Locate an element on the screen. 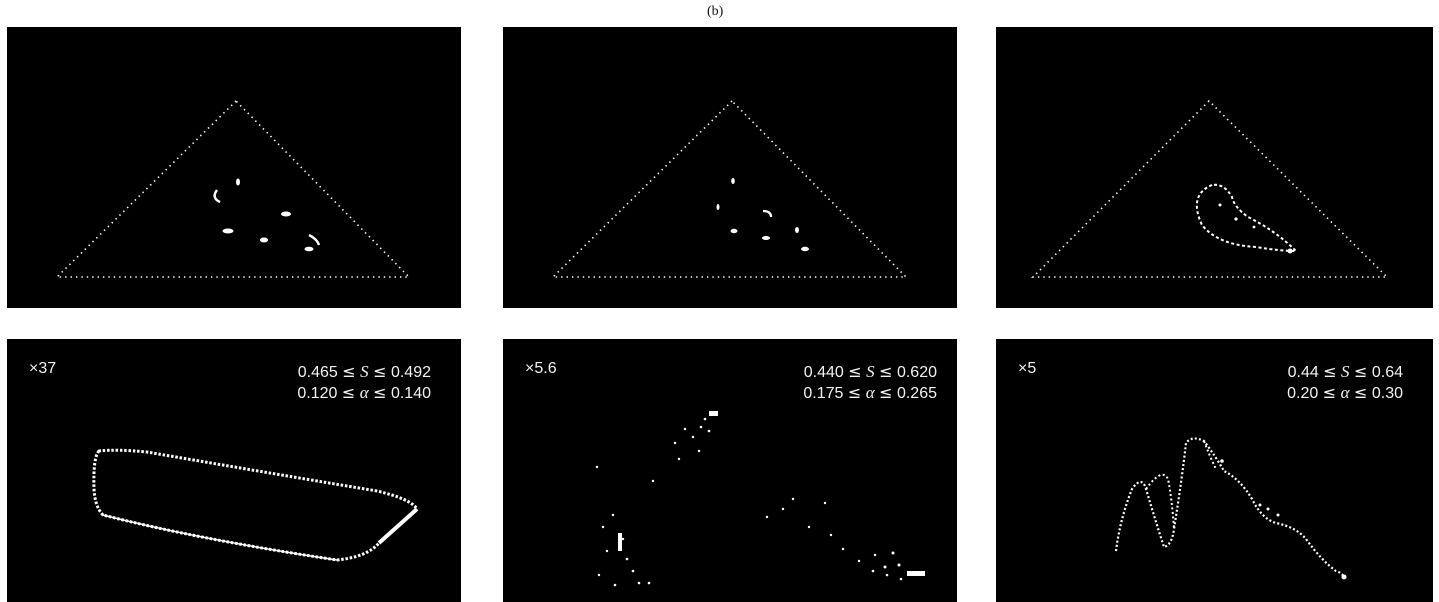 This screenshot has height=602, width=1439. parameter-ranges: 0.44 ≤ S ≤ 0.64 0.20 ≤ α ≤ 0.30 is located at coordinates (1345, 383).